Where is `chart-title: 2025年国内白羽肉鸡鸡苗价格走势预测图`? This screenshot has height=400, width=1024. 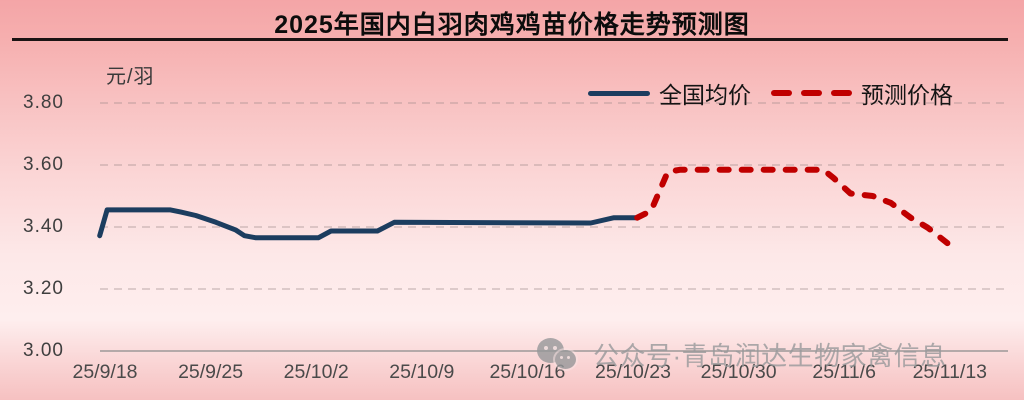
chart-title: 2025年国内白羽肉鸡鸡苗价格走势预测图 is located at coordinates (512, 25).